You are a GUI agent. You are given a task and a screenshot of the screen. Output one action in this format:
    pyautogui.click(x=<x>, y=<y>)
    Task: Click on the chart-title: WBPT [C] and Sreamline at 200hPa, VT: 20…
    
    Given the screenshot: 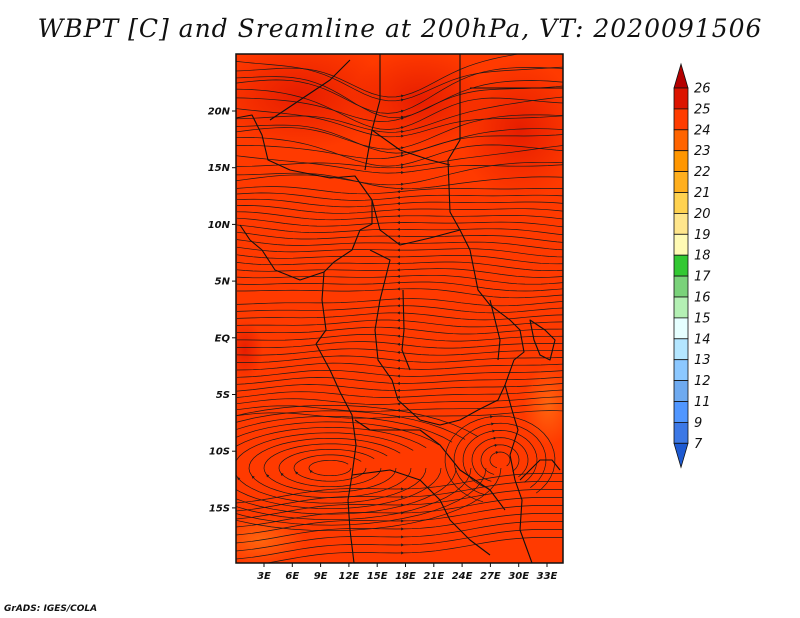 What is the action you would take?
    pyautogui.click(x=400, y=28)
    